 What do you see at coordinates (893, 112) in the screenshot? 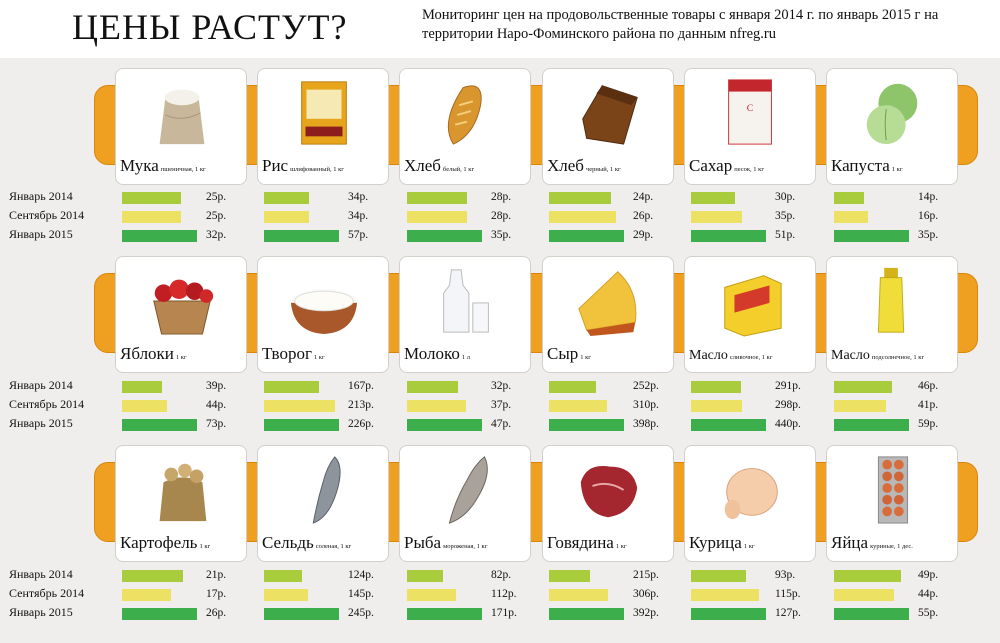
I see `cabbage-icon` at bounding box center [893, 112].